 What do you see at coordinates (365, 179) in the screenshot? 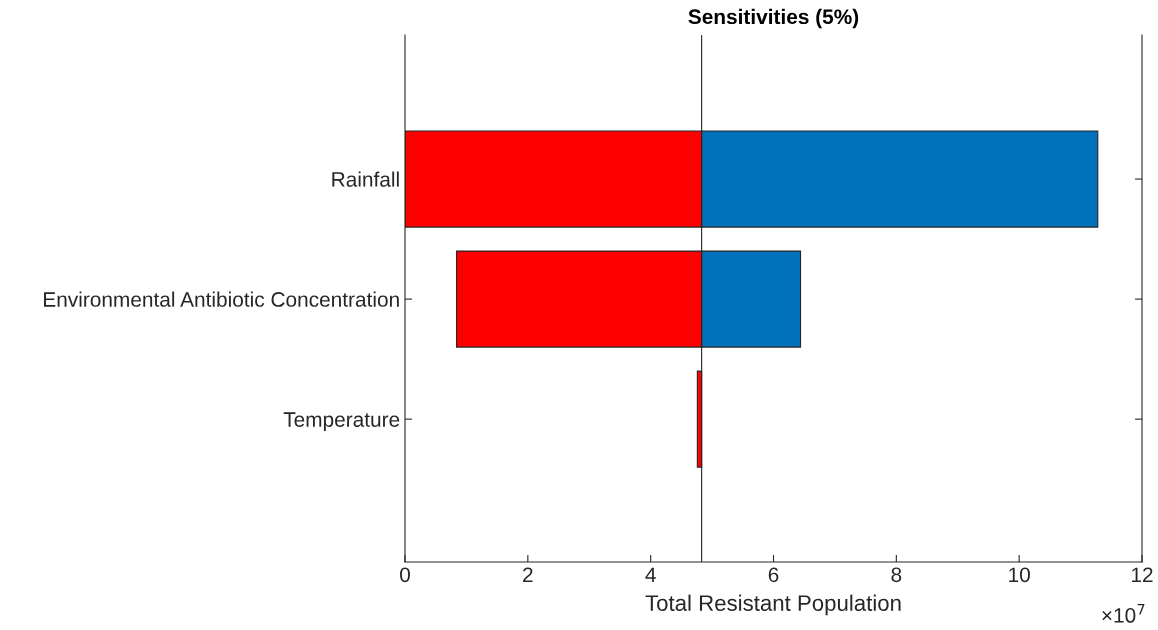
I see `y-tick-label: Rainfall` at bounding box center [365, 179].